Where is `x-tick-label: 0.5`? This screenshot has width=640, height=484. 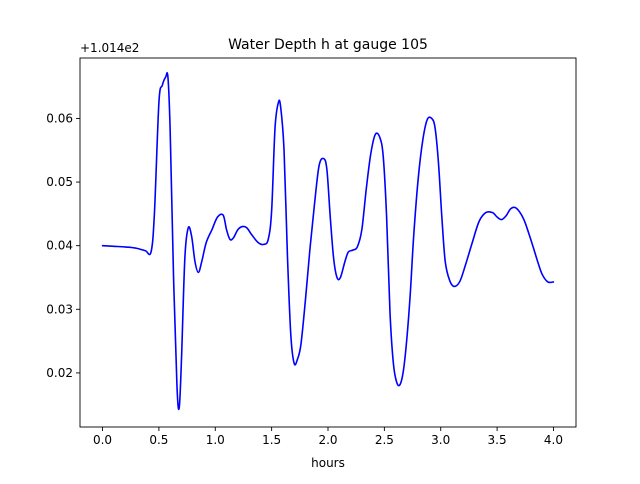 x-tick-label: 0.5 is located at coordinates (158, 440).